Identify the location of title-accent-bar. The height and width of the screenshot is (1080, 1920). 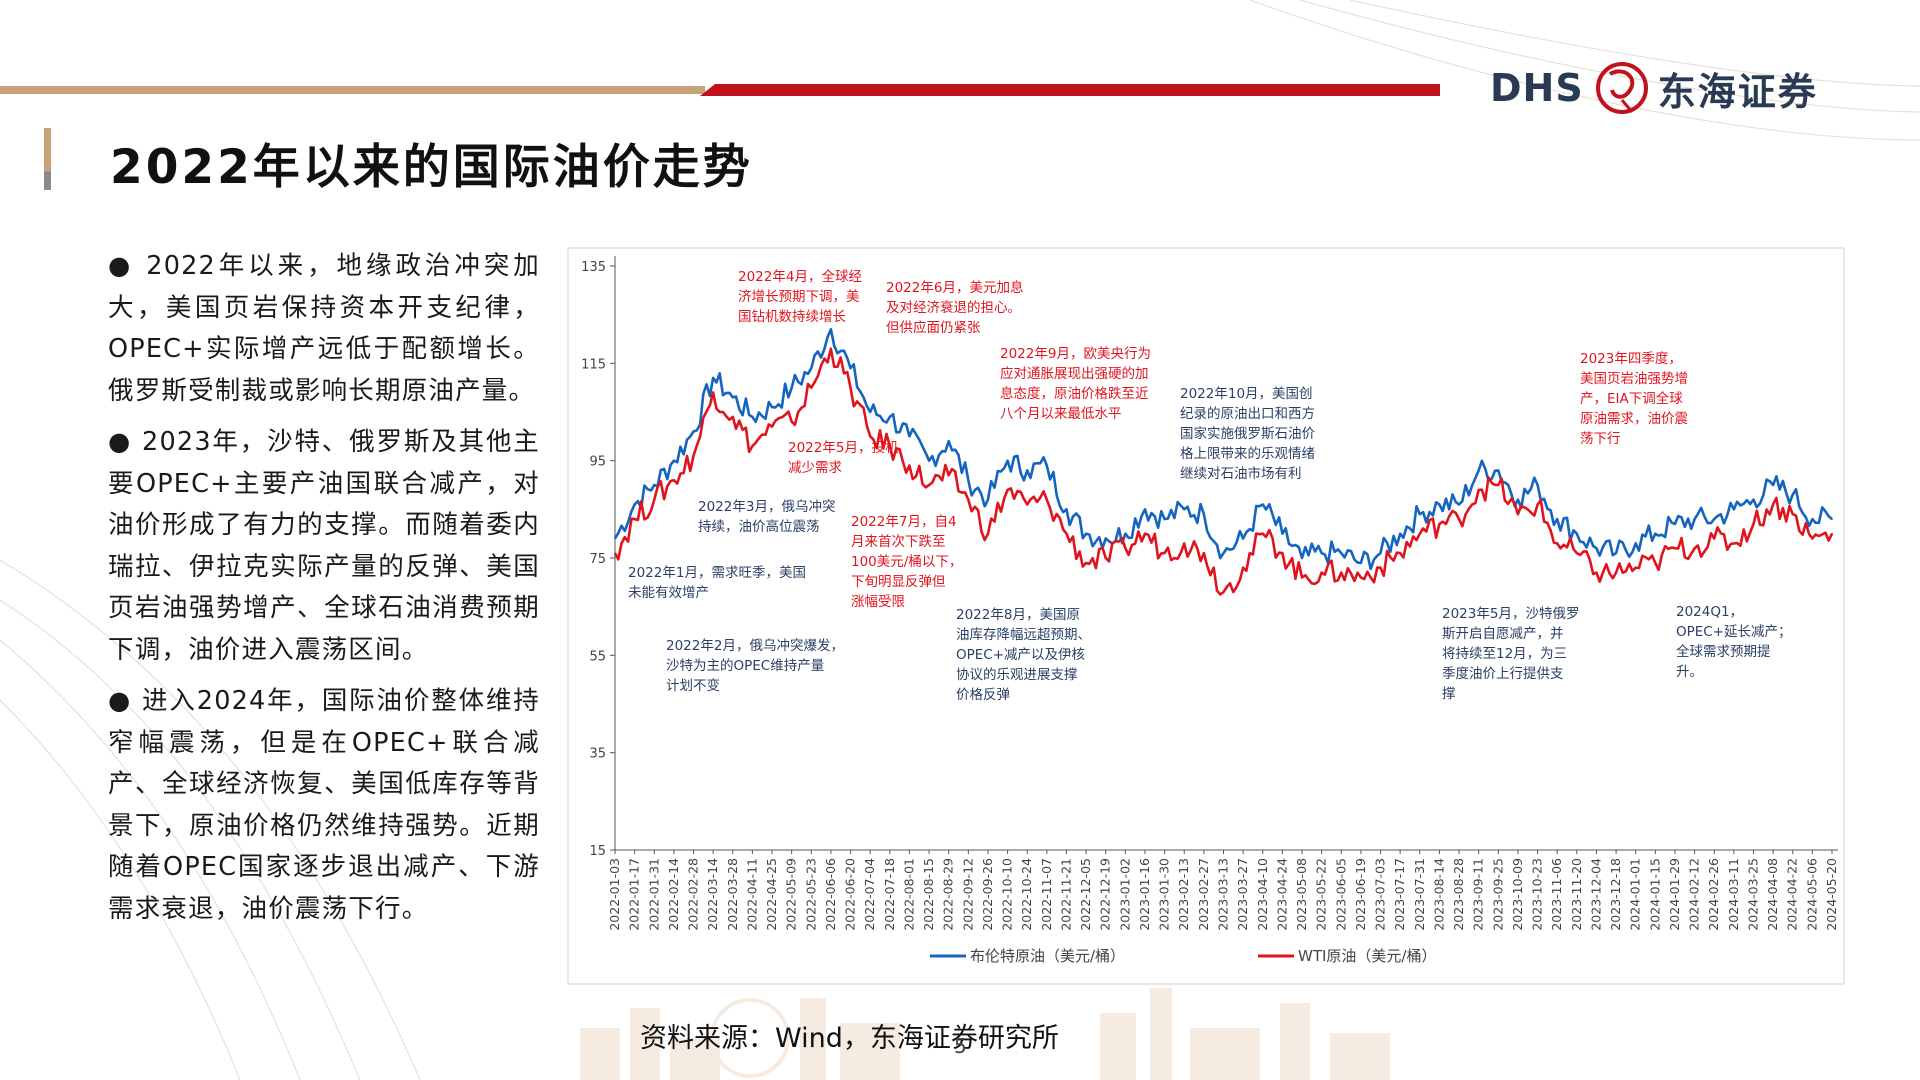
(47, 159).